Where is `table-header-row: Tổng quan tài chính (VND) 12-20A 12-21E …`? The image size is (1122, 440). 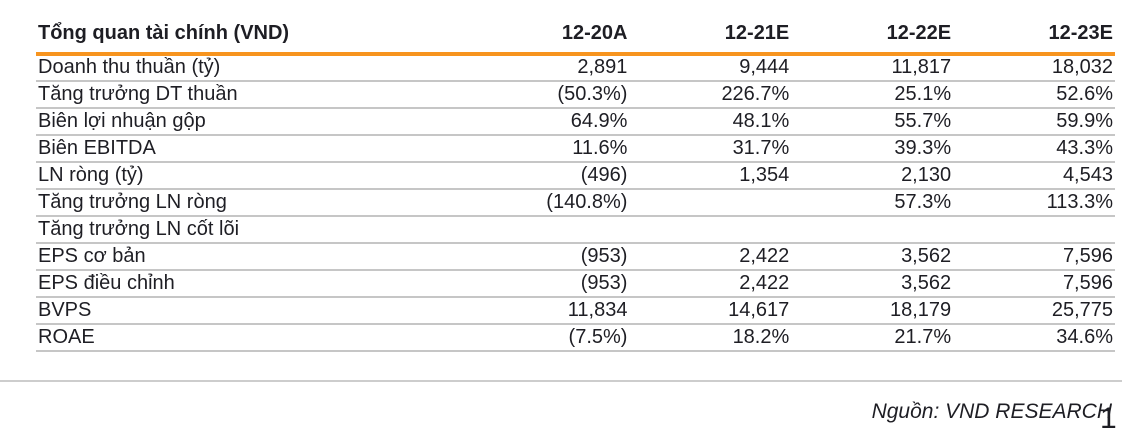 table-header-row: Tổng quan tài chính (VND) 12-20A 12-21E … is located at coordinates (575, 38).